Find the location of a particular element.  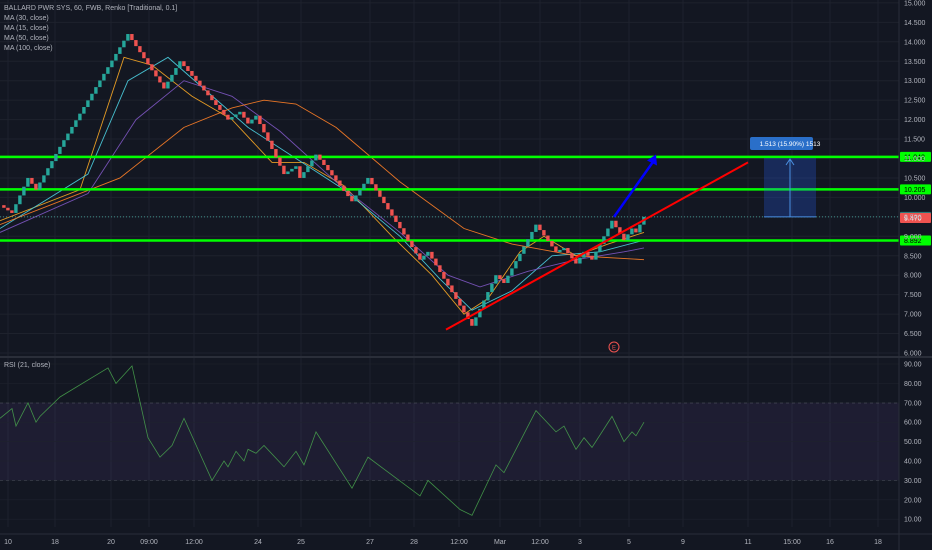

time-tick-label: 28 is located at coordinates (414, 542).